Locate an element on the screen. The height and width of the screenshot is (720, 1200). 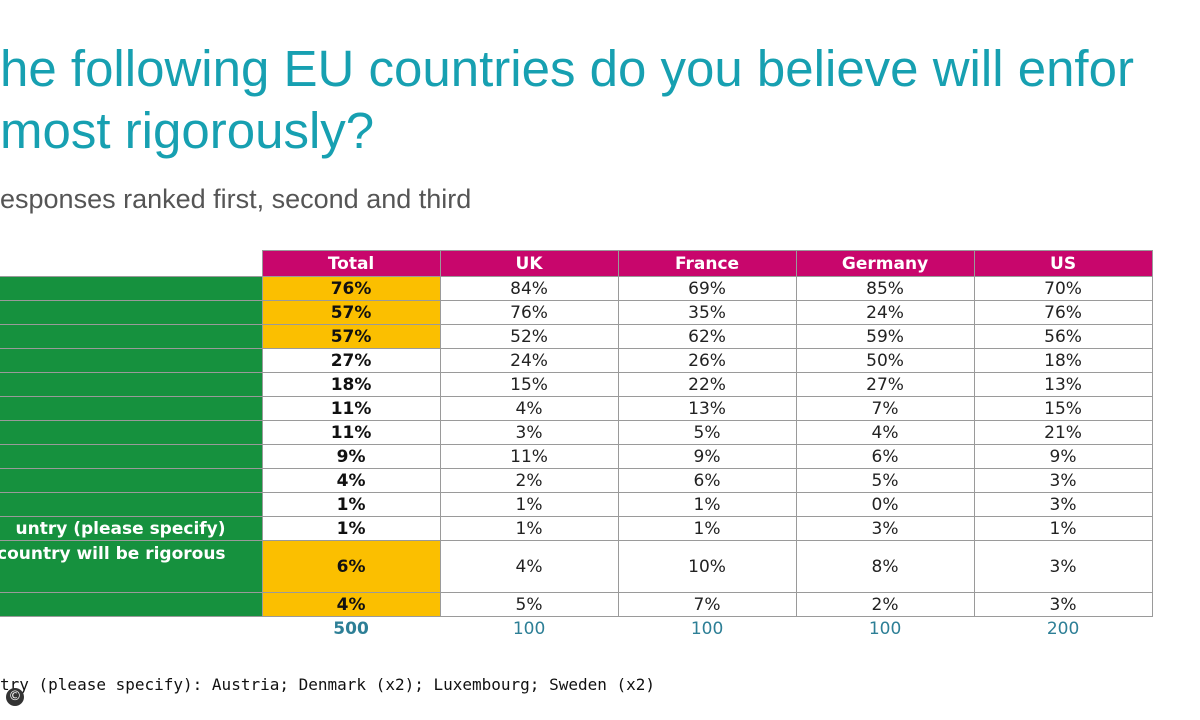
row-label: untry (please specify) is located at coordinates (131, 528).